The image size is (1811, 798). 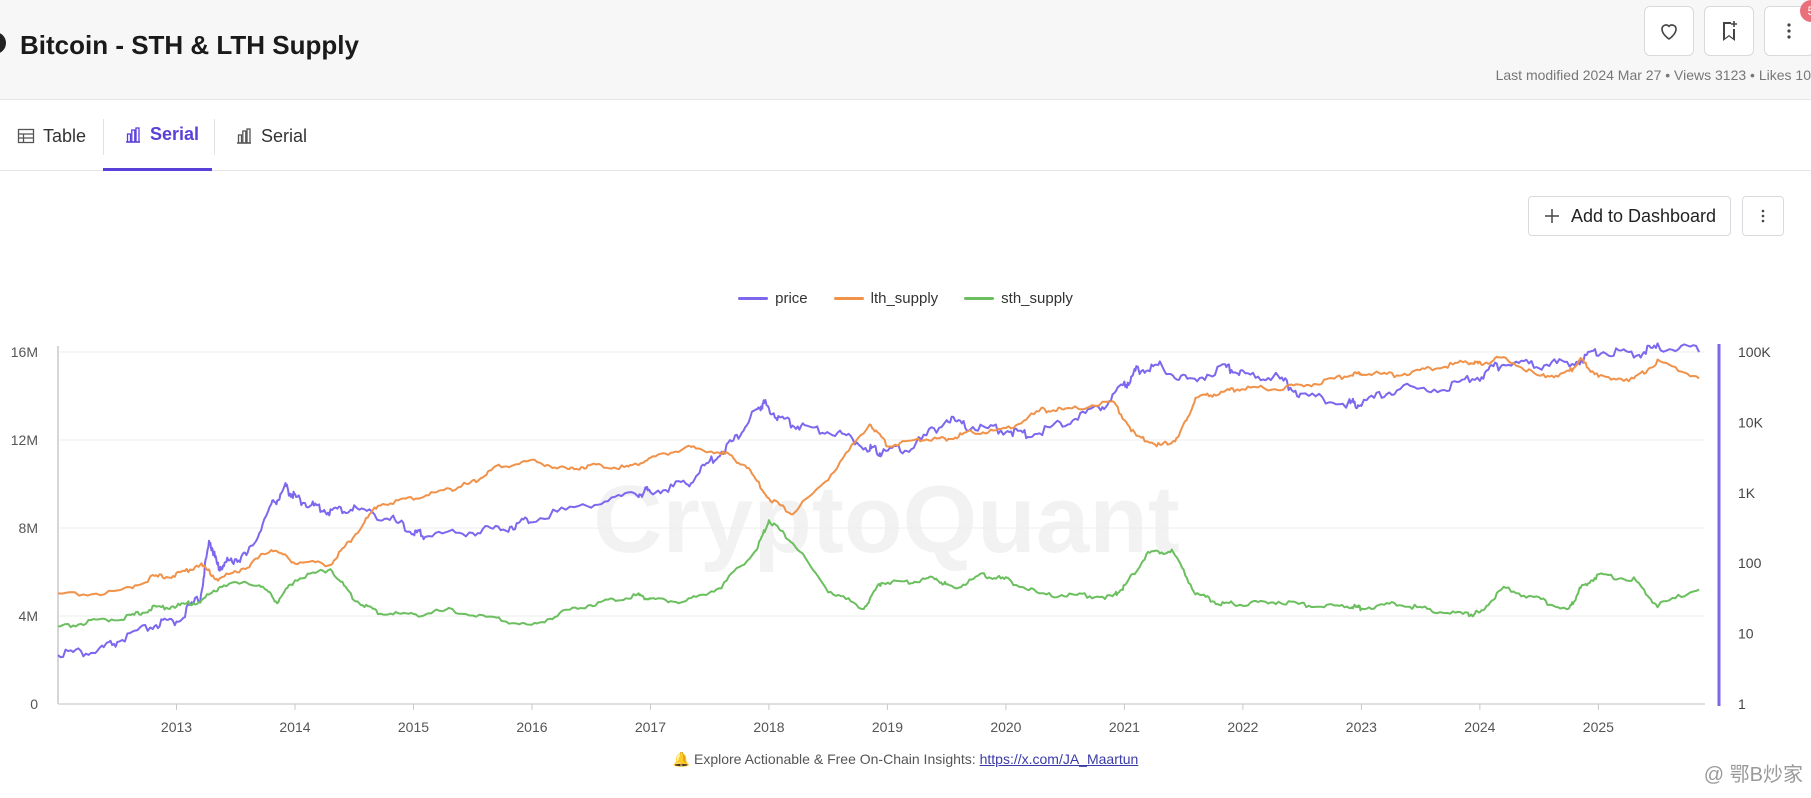 What do you see at coordinates (1479, 727) in the screenshot?
I see `x-tick-label: 2024` at bounding box center [1479, 727].